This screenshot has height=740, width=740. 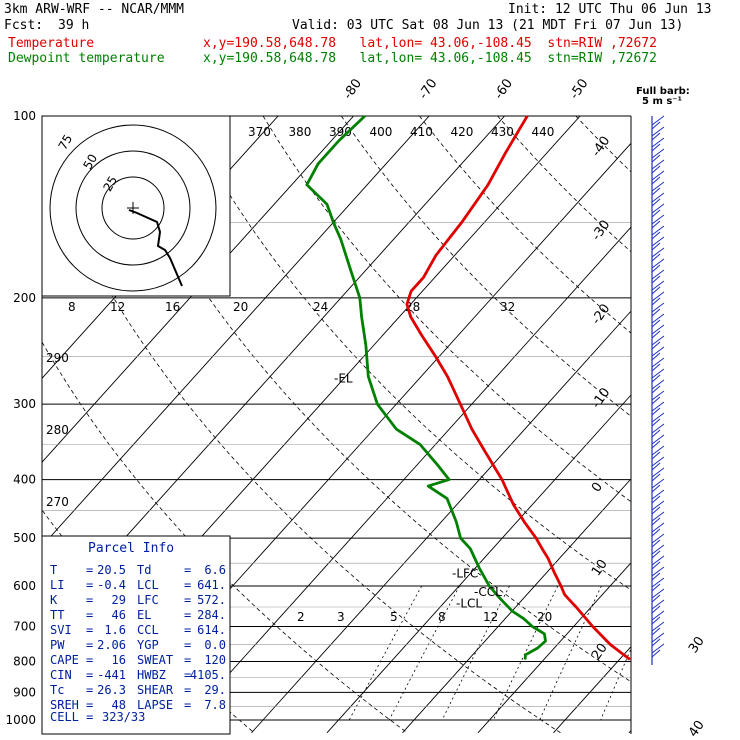 I want to click on wind-scale-label: 32, so click(x=507, y=307).